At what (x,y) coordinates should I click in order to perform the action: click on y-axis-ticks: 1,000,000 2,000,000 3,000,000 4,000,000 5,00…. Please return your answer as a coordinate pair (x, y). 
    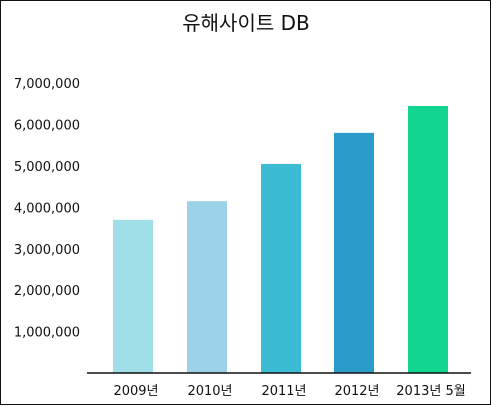
    Looking at the image, I should click on (47, 208).